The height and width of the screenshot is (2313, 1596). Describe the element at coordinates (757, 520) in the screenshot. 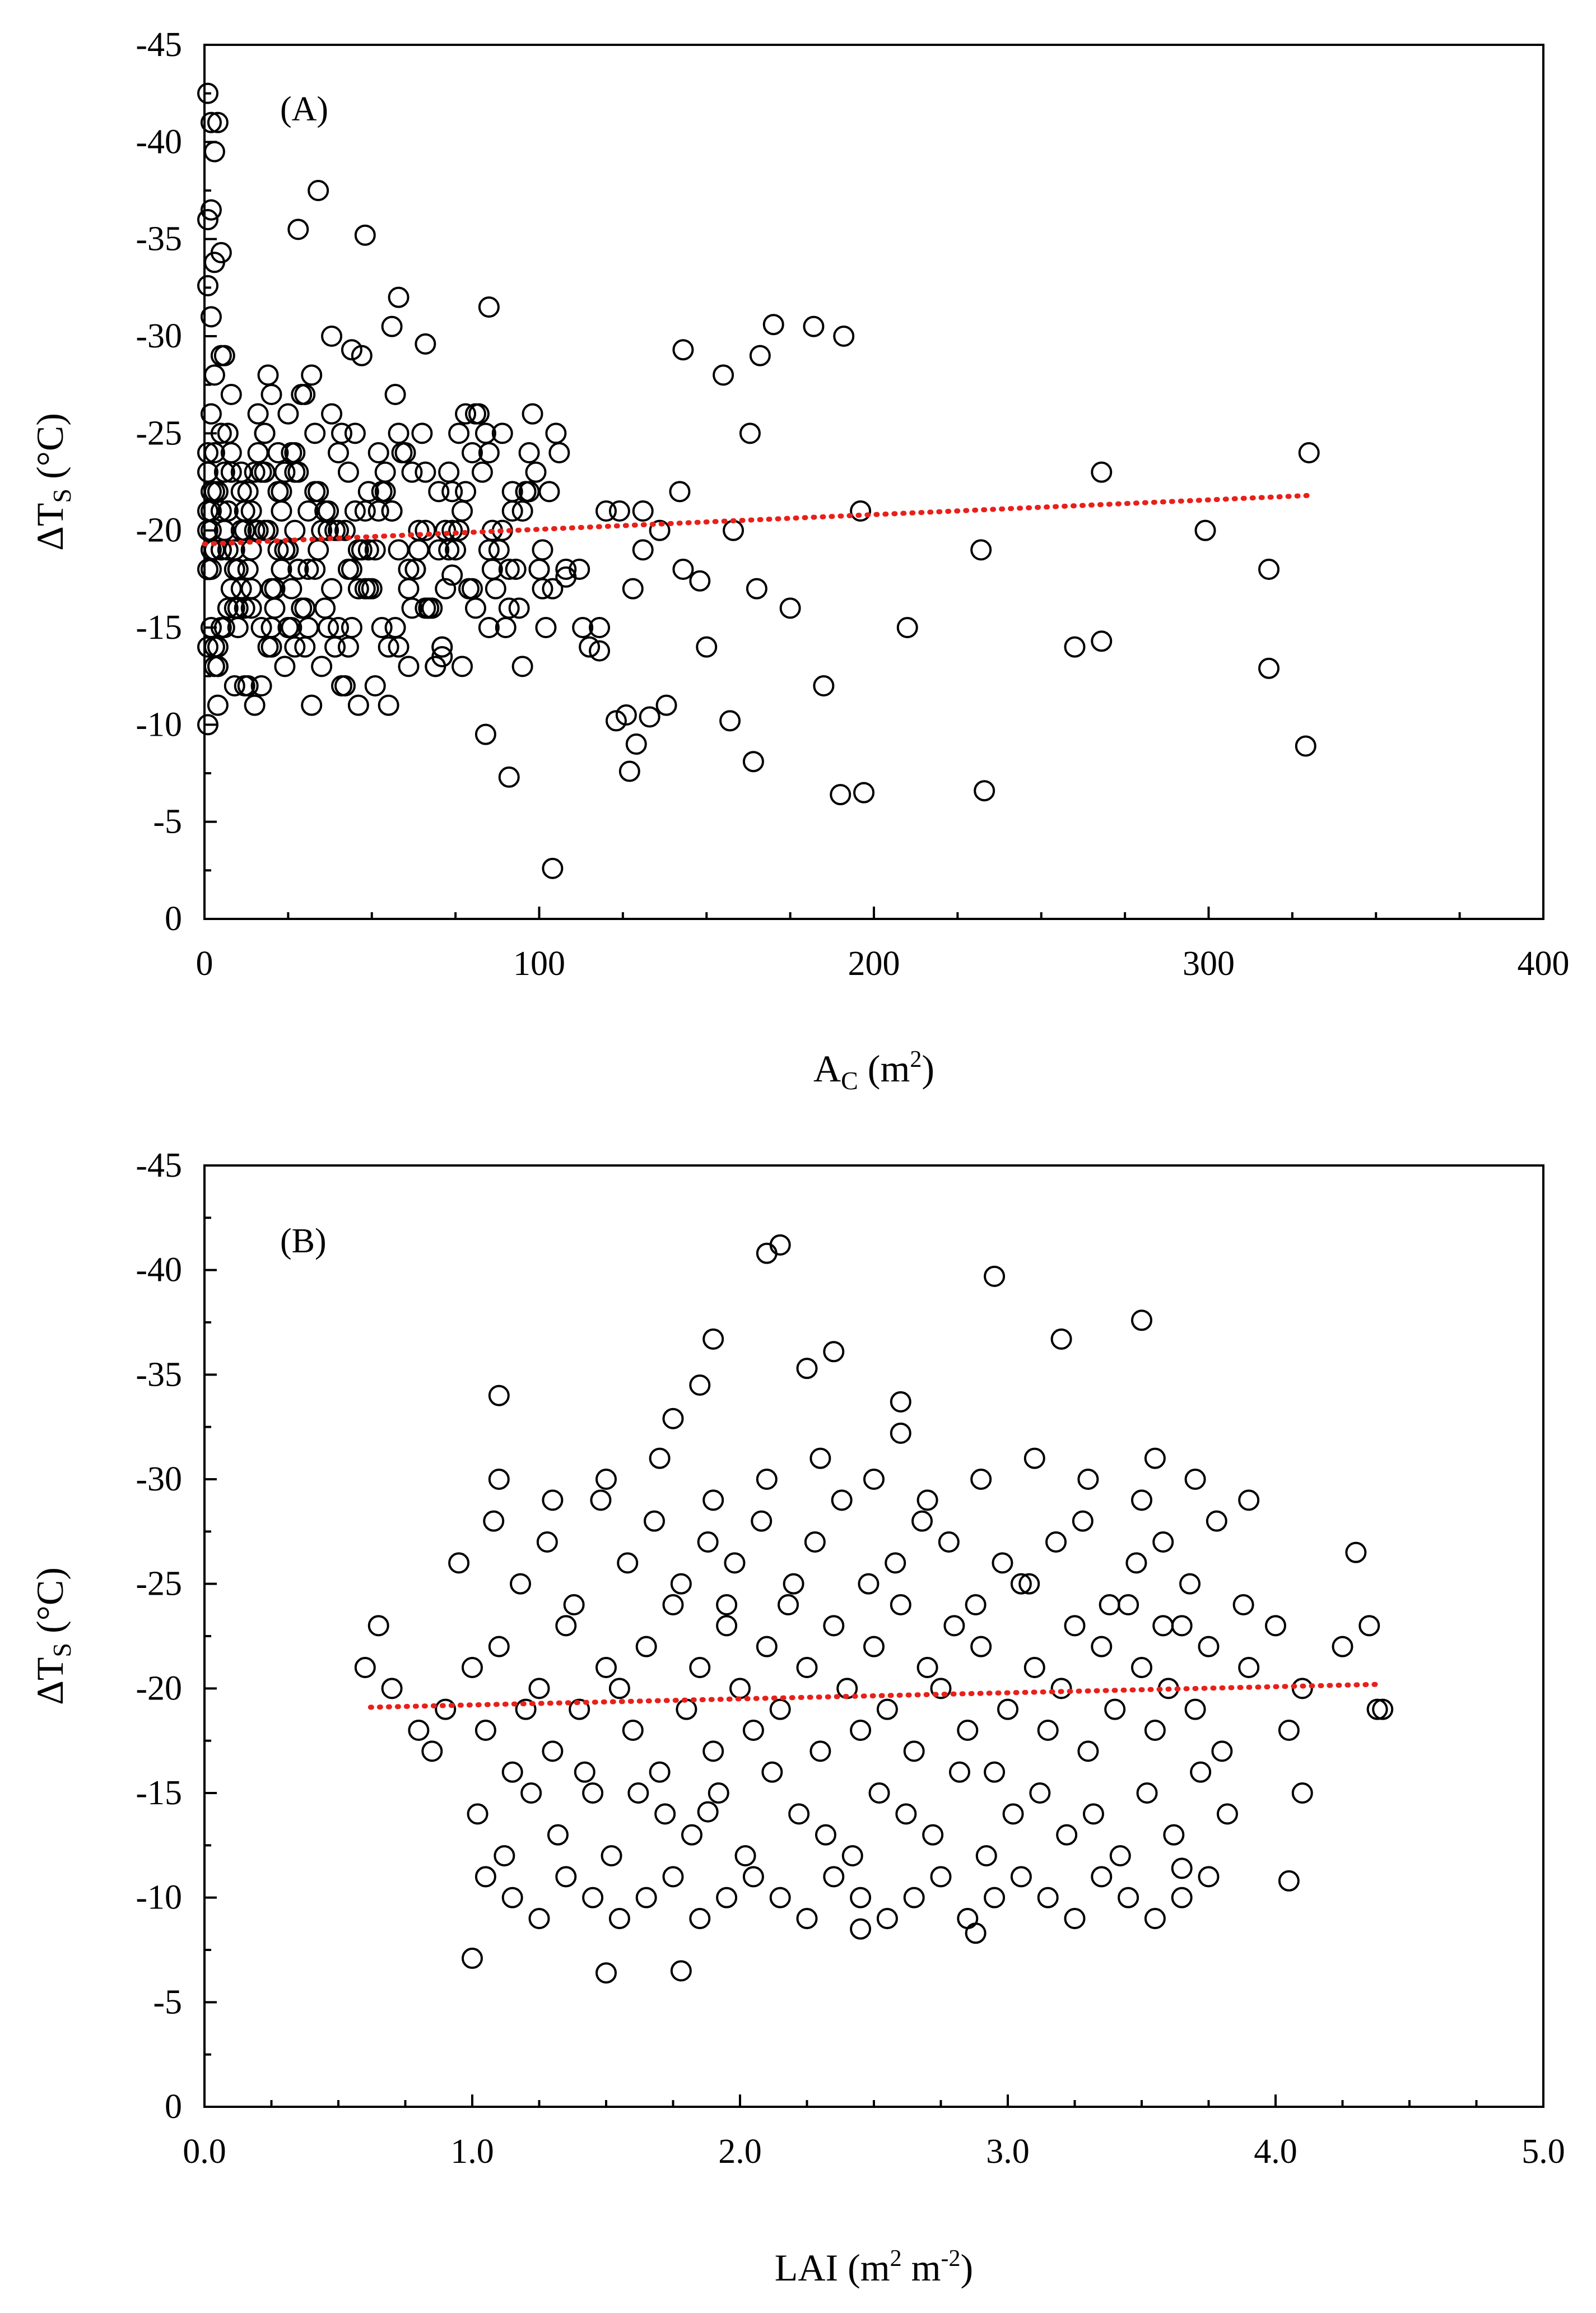

I see `trendline-a` at that location.